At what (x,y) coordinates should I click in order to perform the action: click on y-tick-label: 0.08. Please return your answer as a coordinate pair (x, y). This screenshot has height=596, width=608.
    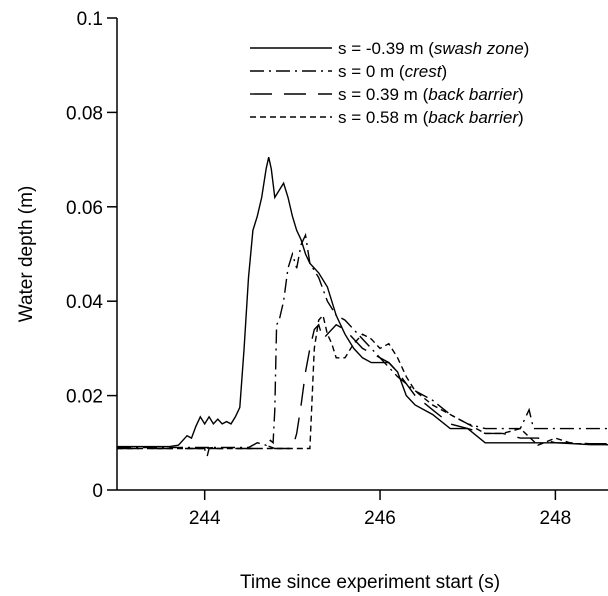
    Looking at the image, I should click on (84, 113).